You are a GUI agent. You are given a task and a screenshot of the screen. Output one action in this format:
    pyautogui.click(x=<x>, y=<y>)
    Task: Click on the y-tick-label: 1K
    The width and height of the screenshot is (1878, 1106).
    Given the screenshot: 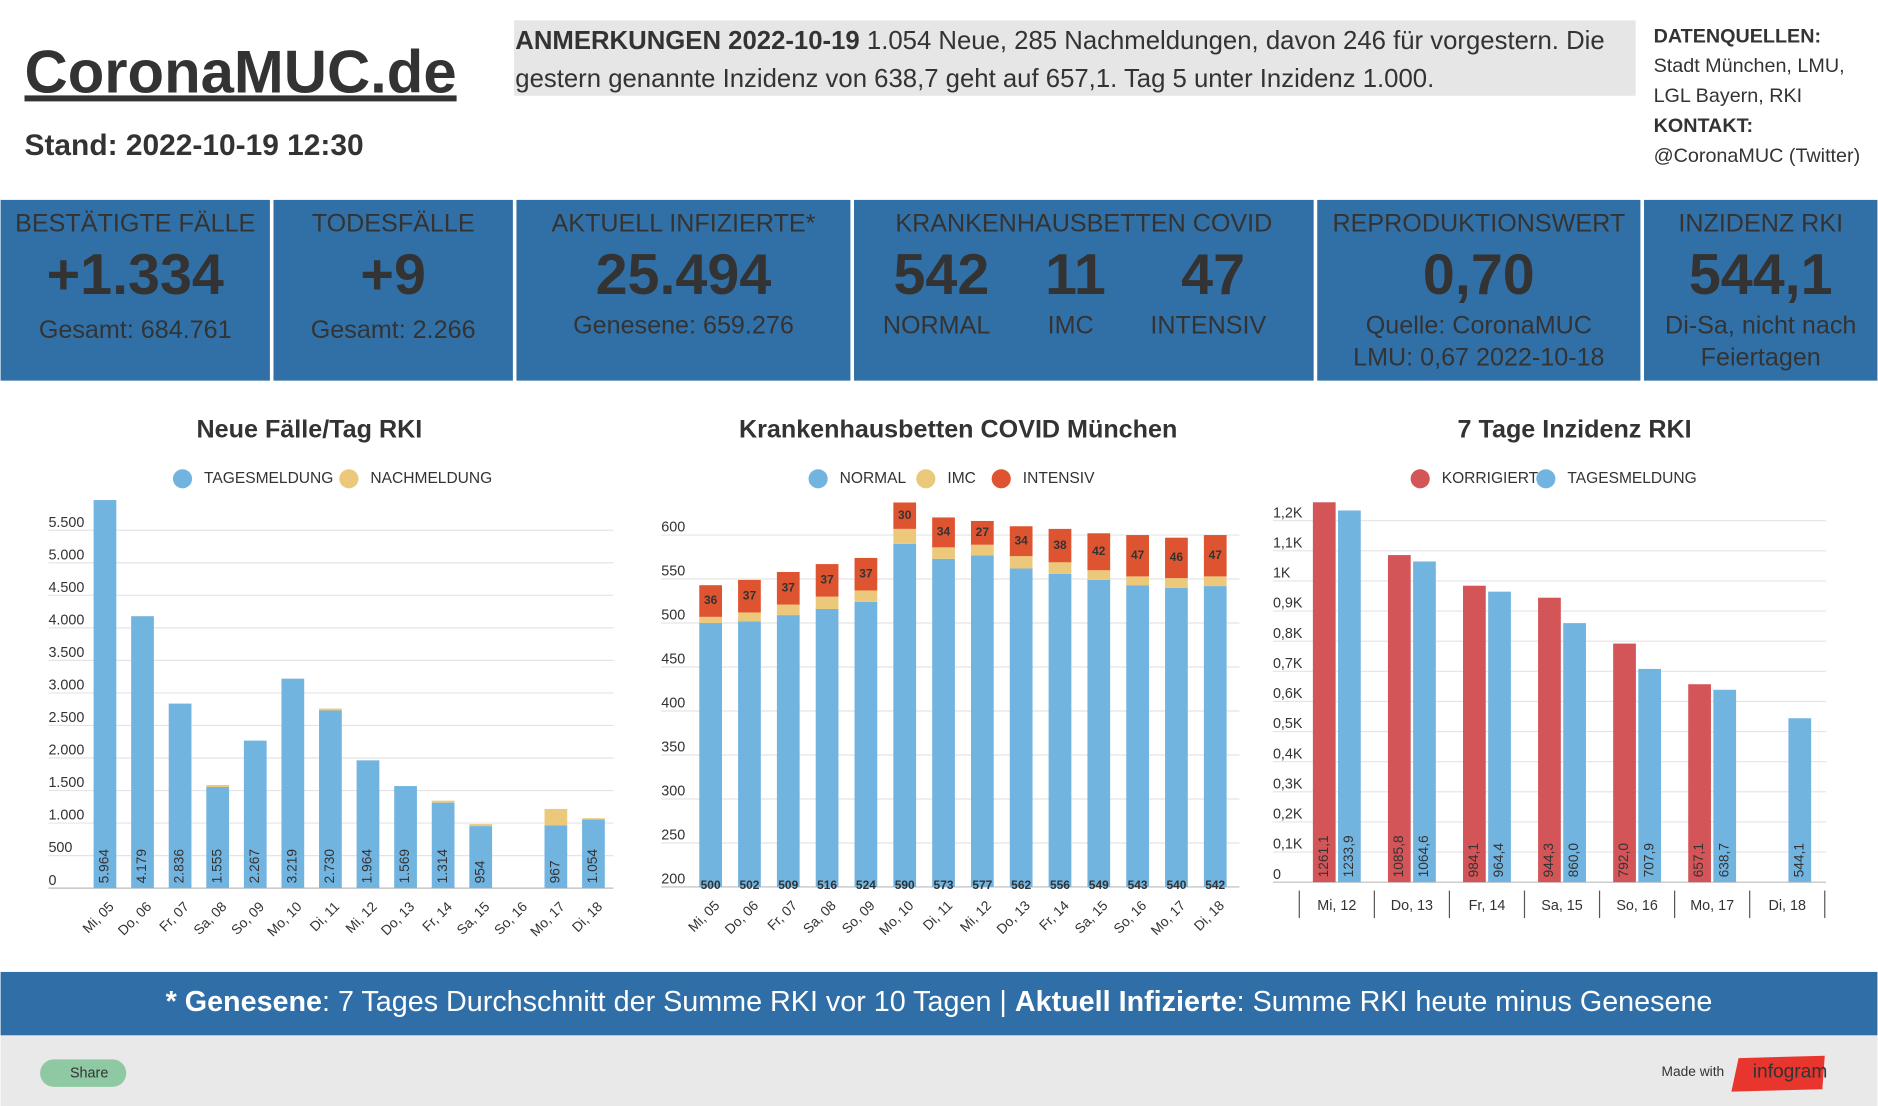 What is the action you would take?
    pyautogui.click(x=1282, y=574)
    